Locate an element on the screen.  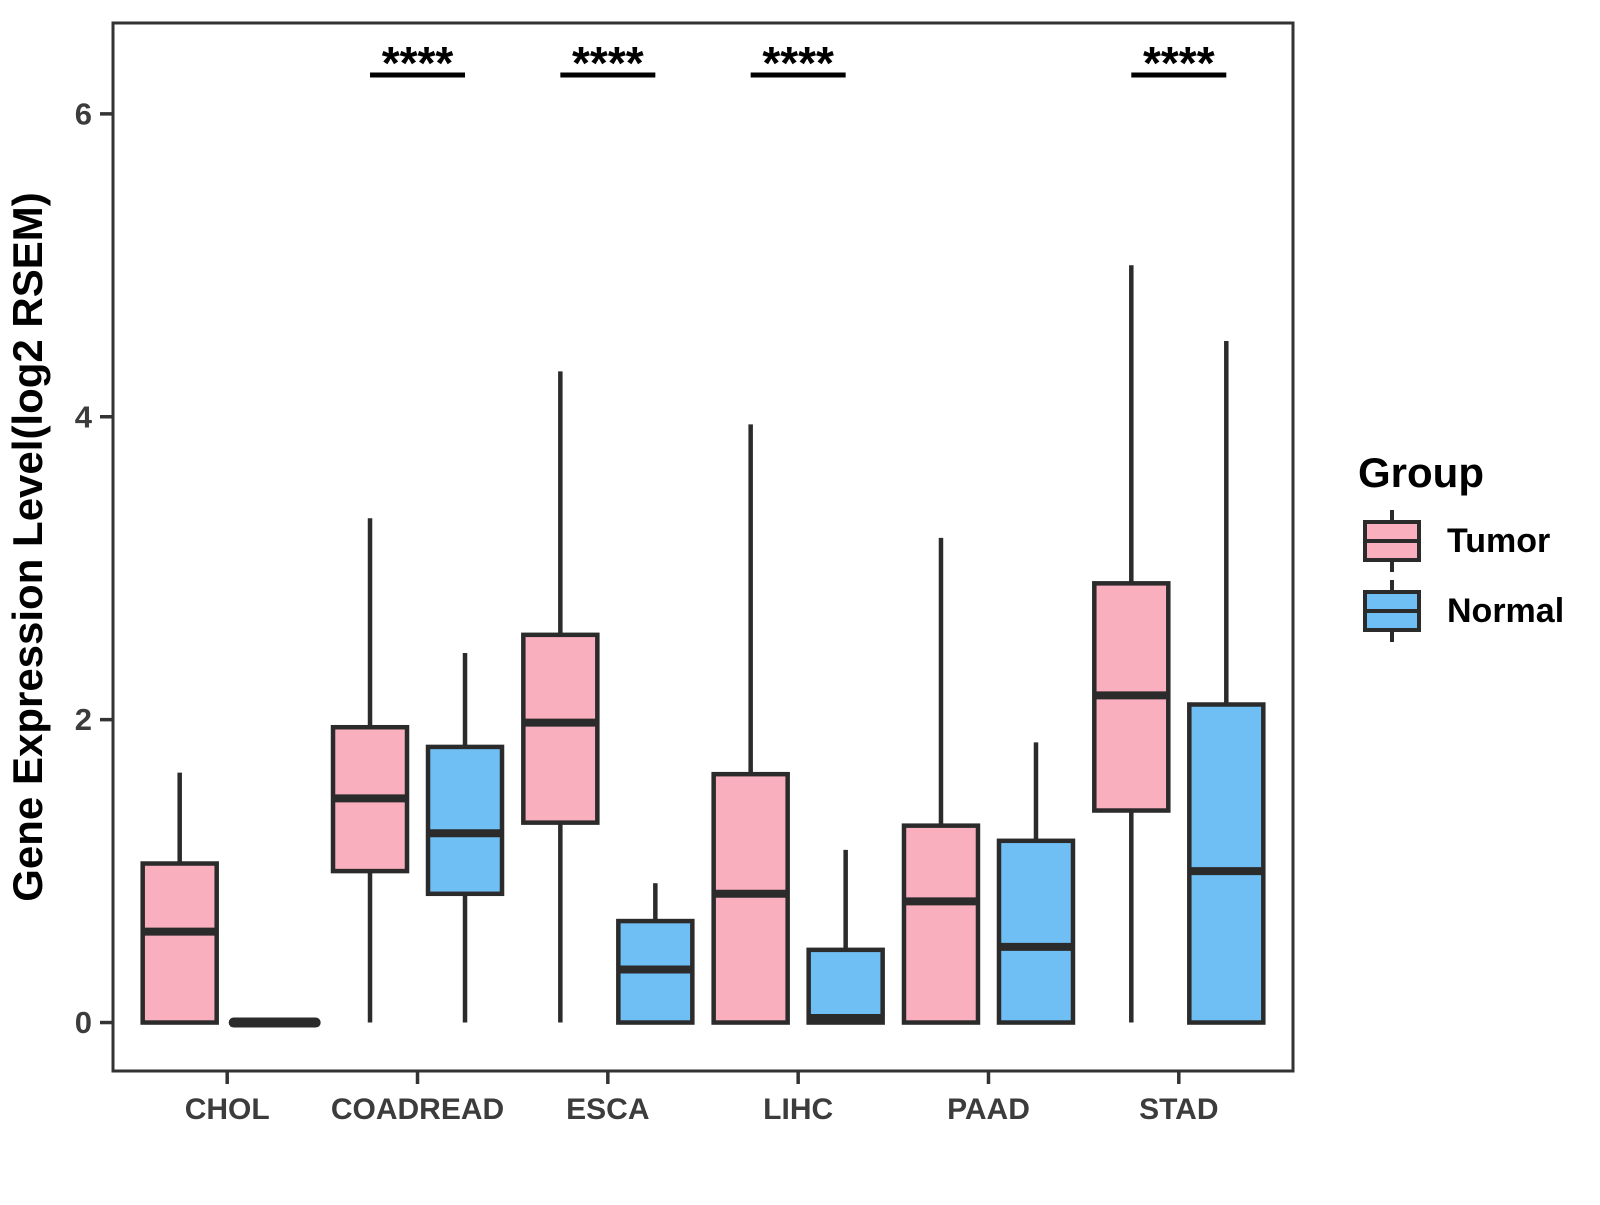
boxplot-normal-STAD is located at coordinates (1226, 863).